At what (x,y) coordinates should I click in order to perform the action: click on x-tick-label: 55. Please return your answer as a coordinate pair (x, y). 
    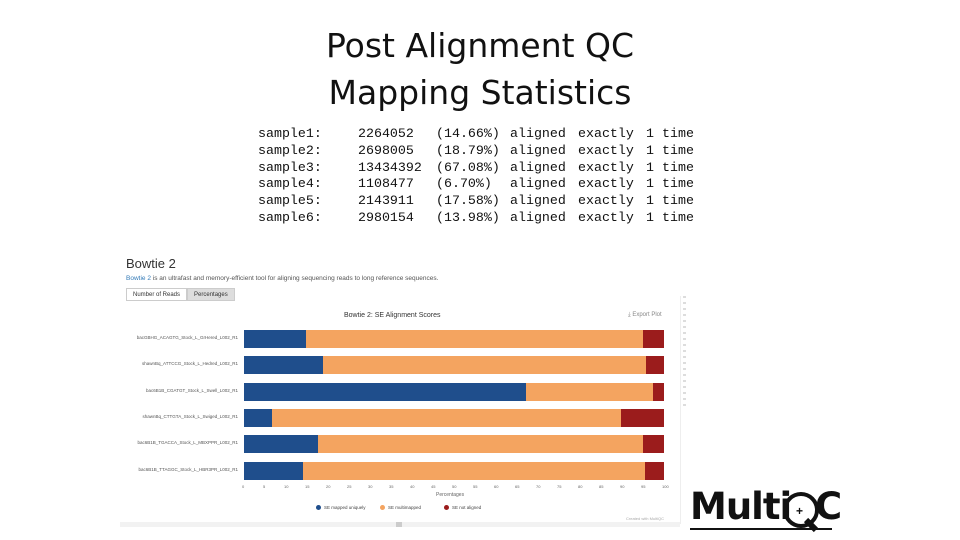
    Looking at the image, I should click on (475, 486).